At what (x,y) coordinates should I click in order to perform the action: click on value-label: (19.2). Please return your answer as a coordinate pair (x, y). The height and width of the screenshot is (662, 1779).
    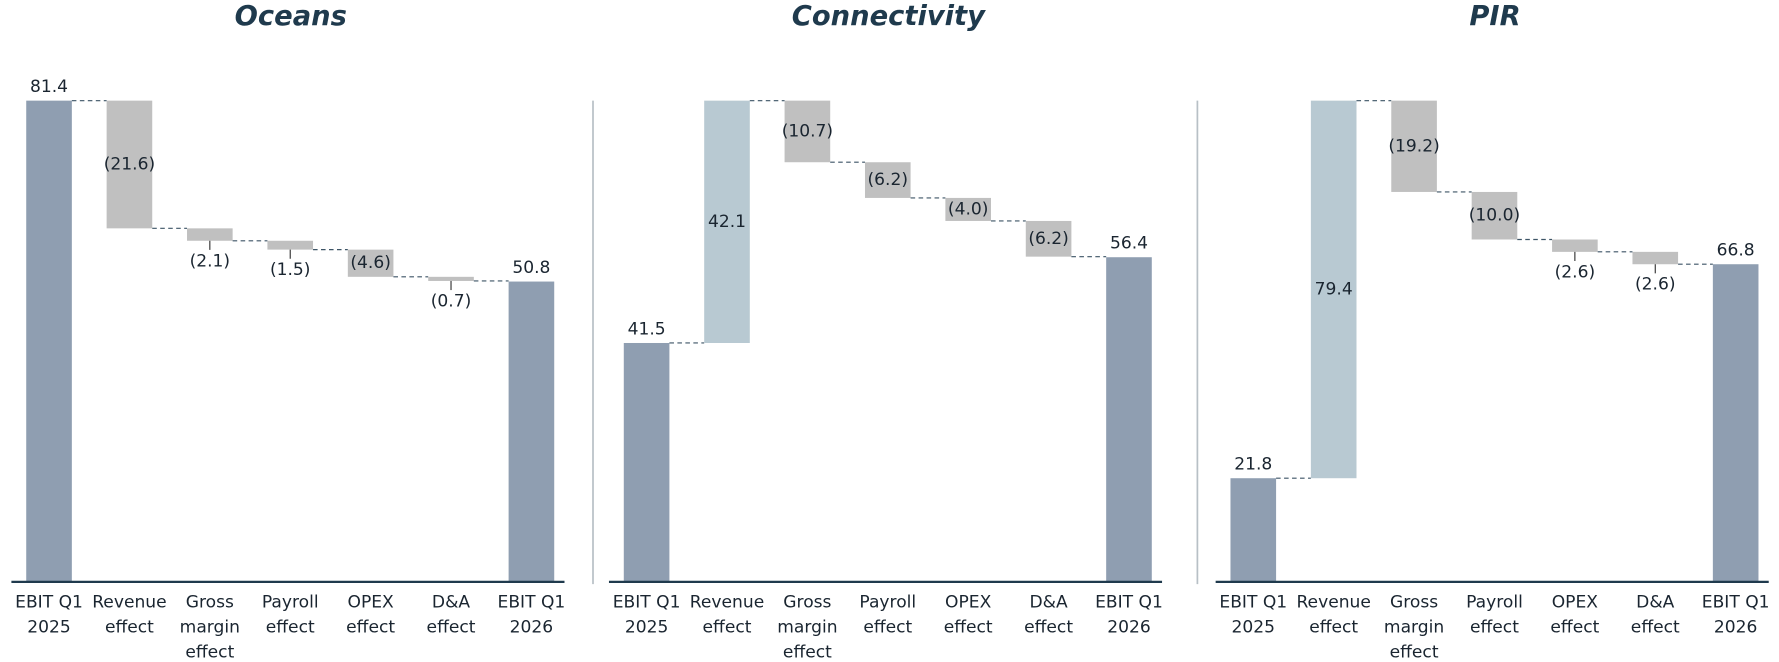
    Looking at the image, I should click on (1413, 146).